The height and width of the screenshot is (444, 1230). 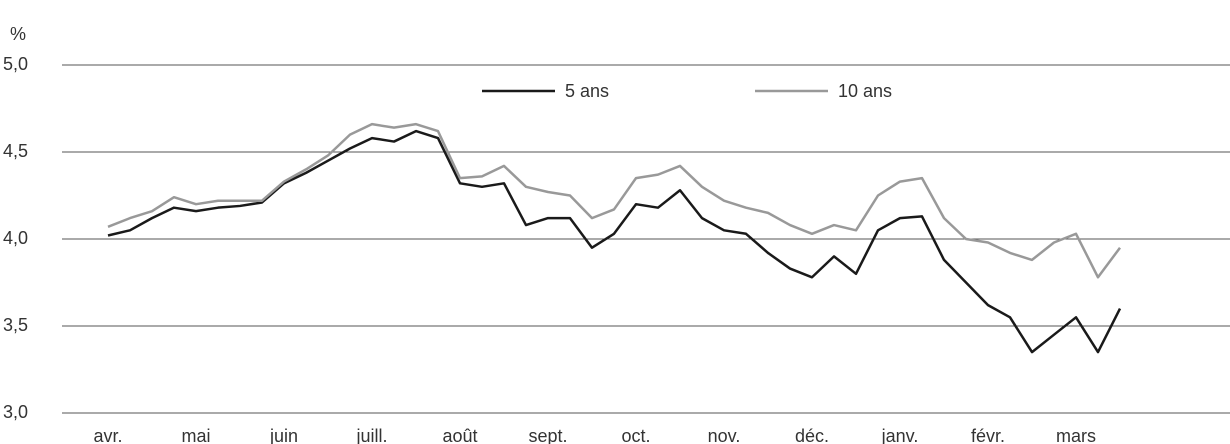 What do you see at coordinates (587, 91) in the screenshot?
I see `legend-label: 5 ans` at bounding box center [587, 91].